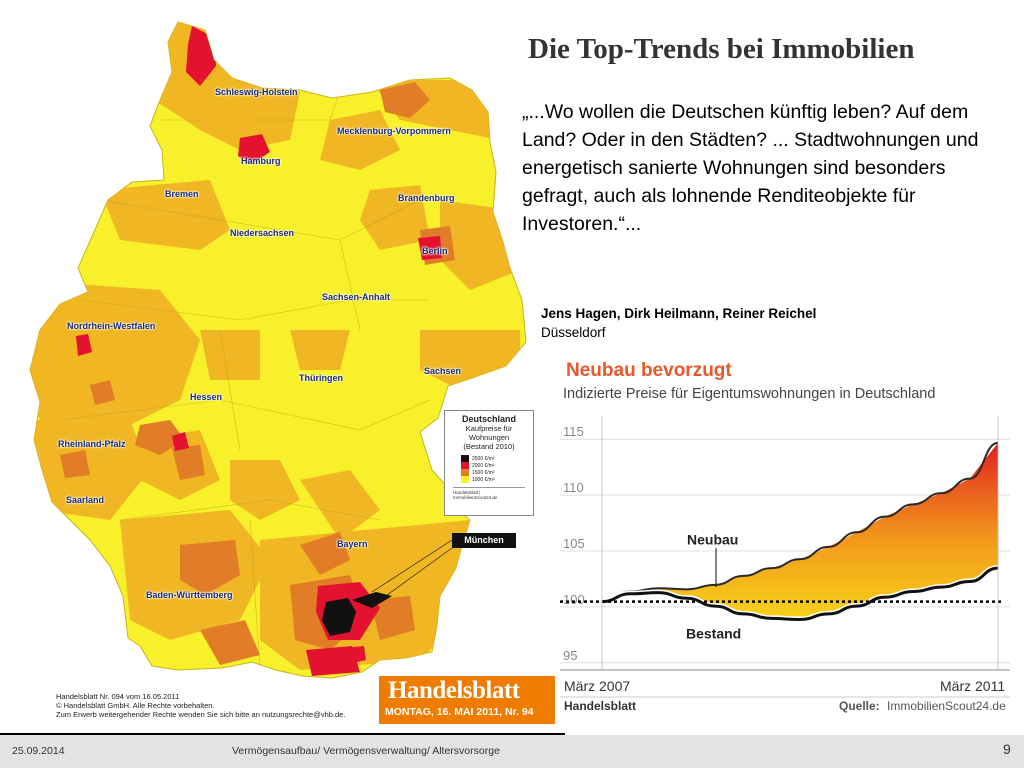 The height and width of the screenshot is (768, 1024). What do you see at coordinates (92, 444) in the screenshot?
I see `label-rheinland-pfalz: Rheinland-Pfalz` at bounding box center [92, 444].